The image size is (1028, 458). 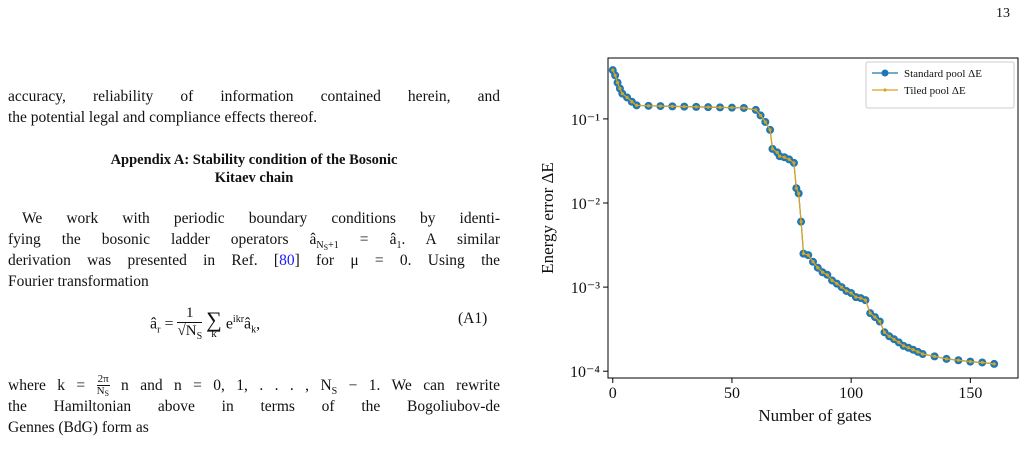 What do you see at coordinates (238, 319) in the screenshot?
I see `math: ikr` at bounding box center [238, 319].